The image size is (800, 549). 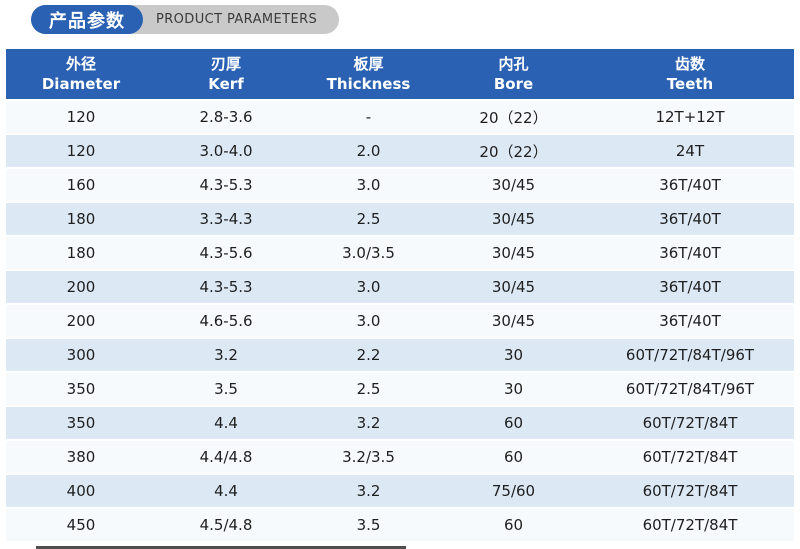 I want to click on table-row: 350 4.4 3.2 60 60T/72T/84T, so click(x=400, y=423).